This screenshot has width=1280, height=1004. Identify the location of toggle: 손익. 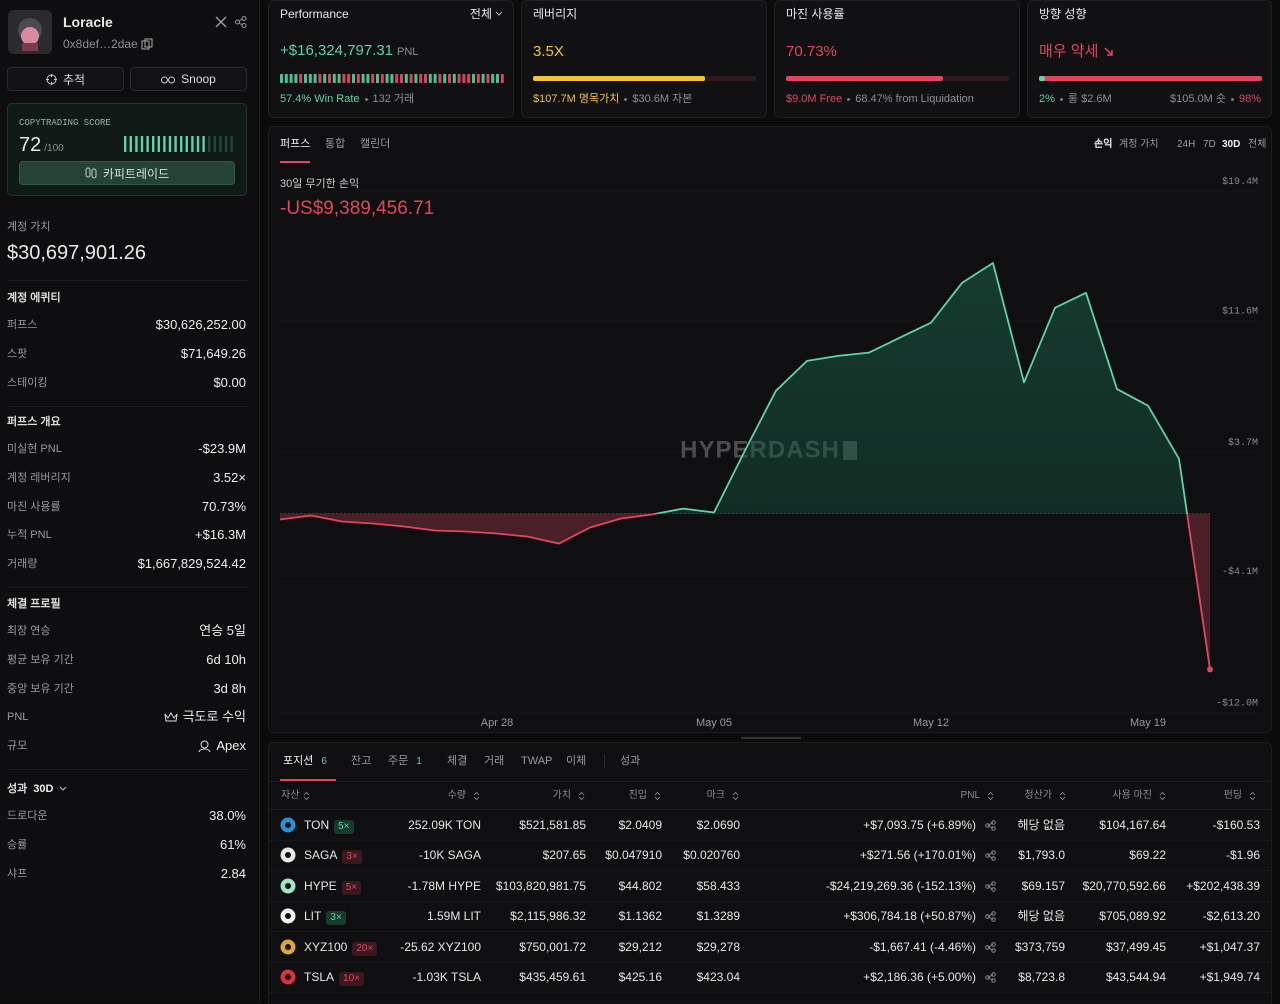
(1103, 144).